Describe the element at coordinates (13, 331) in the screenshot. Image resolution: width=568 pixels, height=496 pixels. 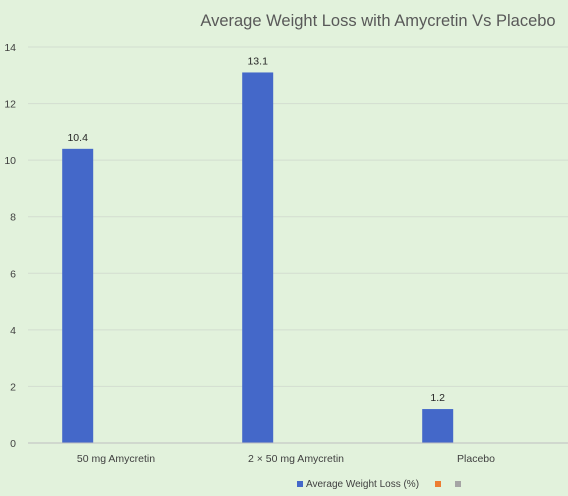
I see `y-tick-label-4: 4` at that location.